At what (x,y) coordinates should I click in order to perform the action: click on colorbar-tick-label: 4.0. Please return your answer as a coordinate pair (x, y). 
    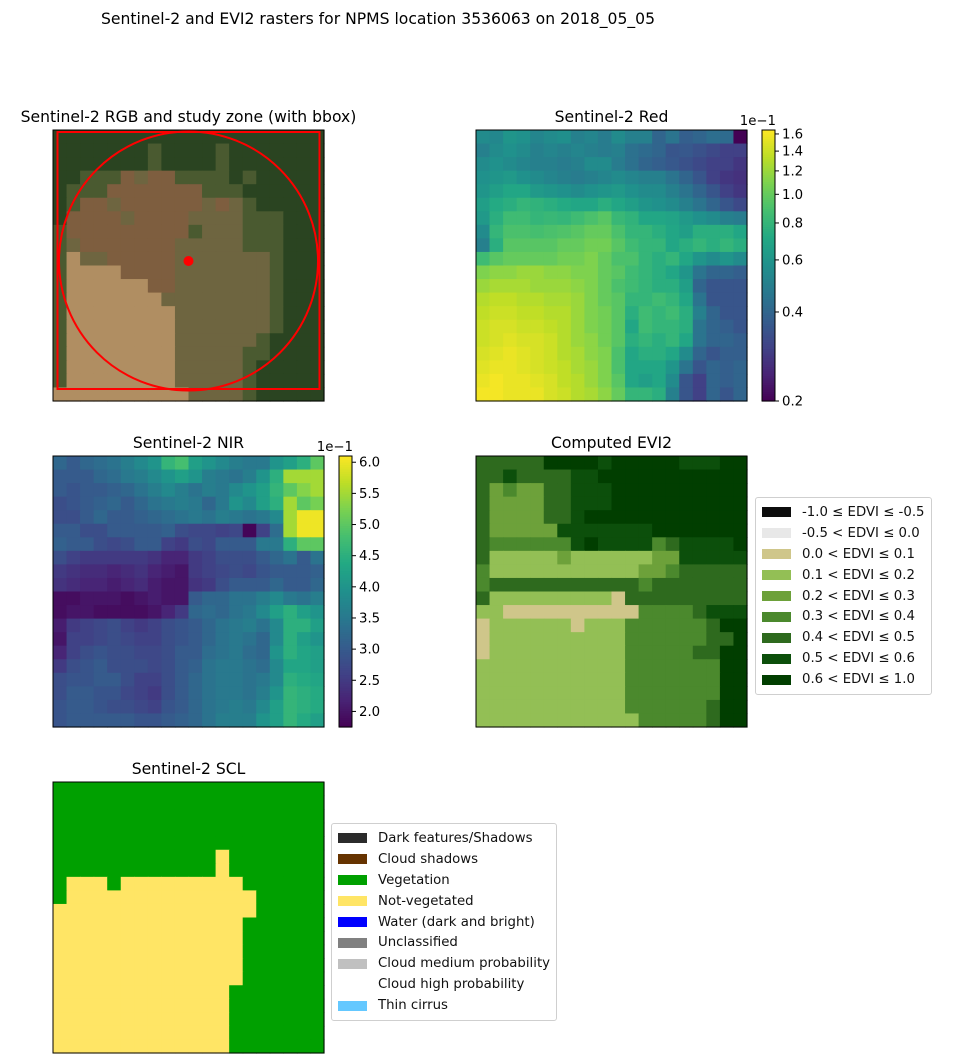
    Looking at the image, I should click on (369, 587).